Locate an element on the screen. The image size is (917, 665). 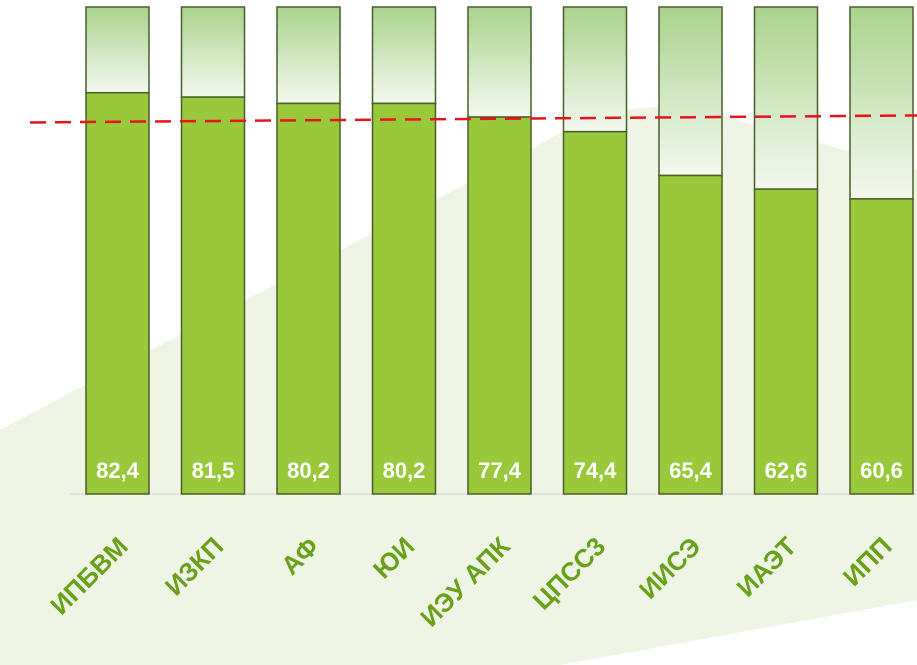
reference-line is located at coordinates (473, 119).